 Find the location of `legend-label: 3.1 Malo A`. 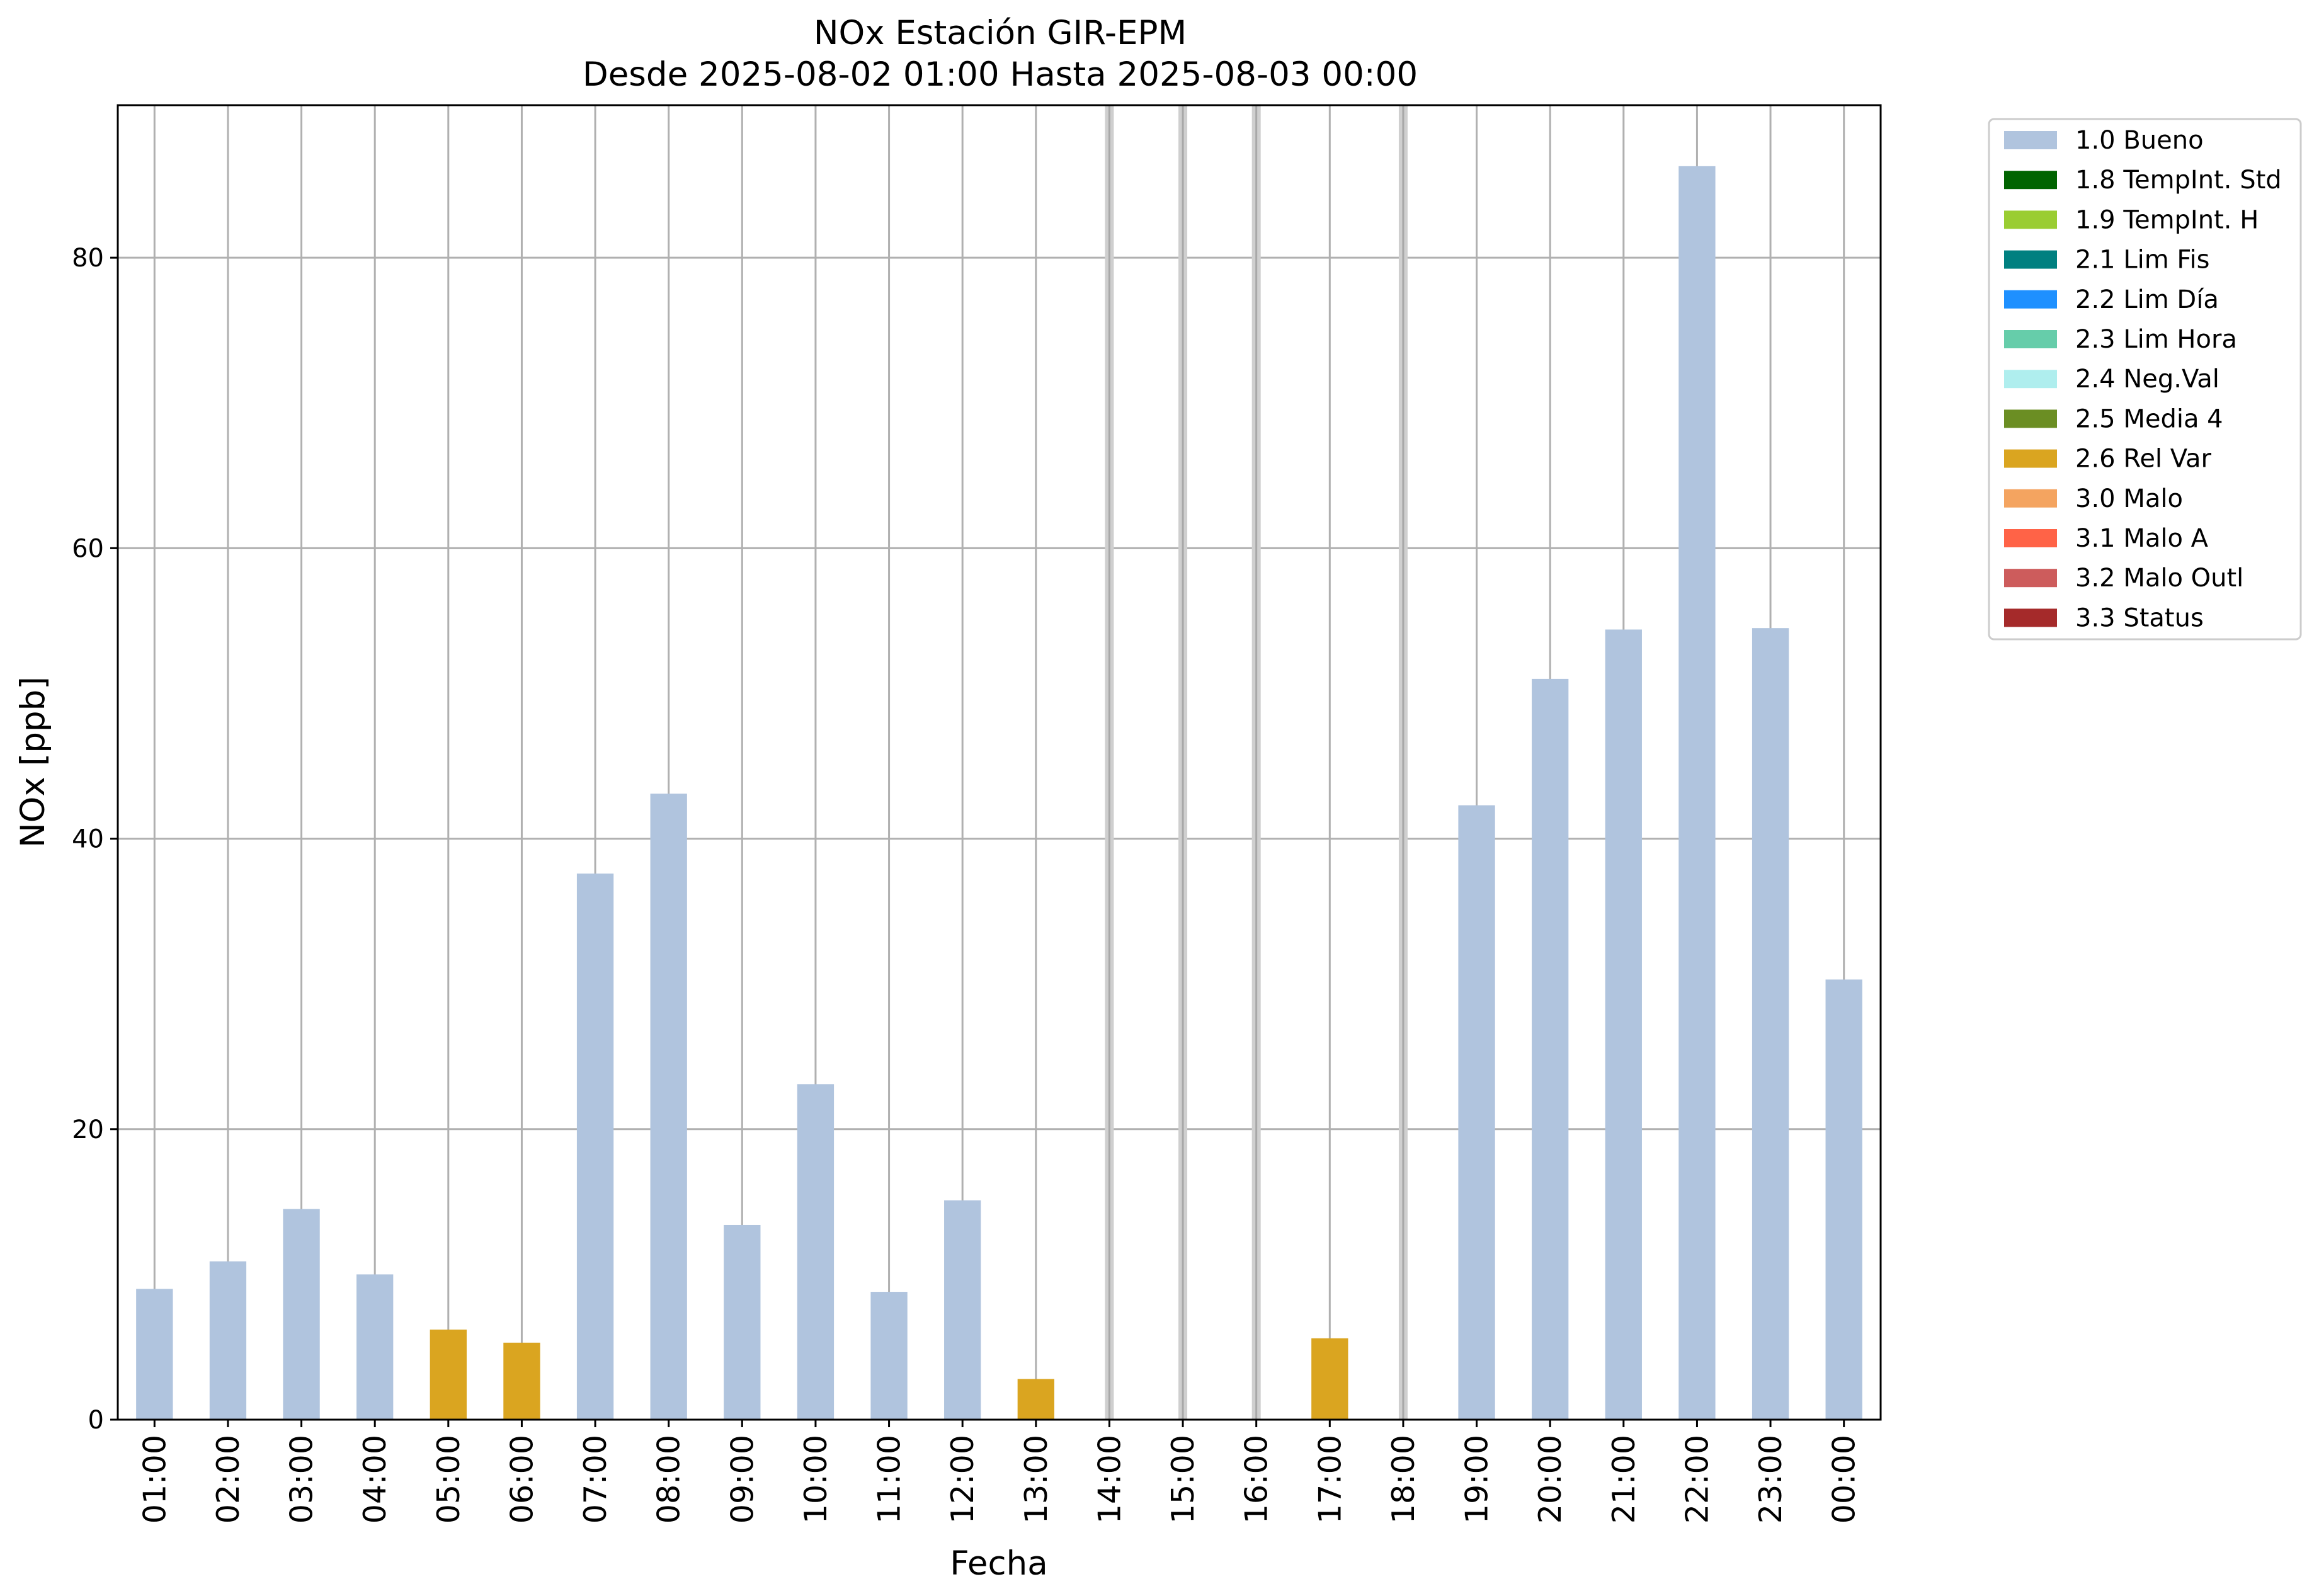

legend-label: 3.1 Malo A is located at coordinates (2142, 538).